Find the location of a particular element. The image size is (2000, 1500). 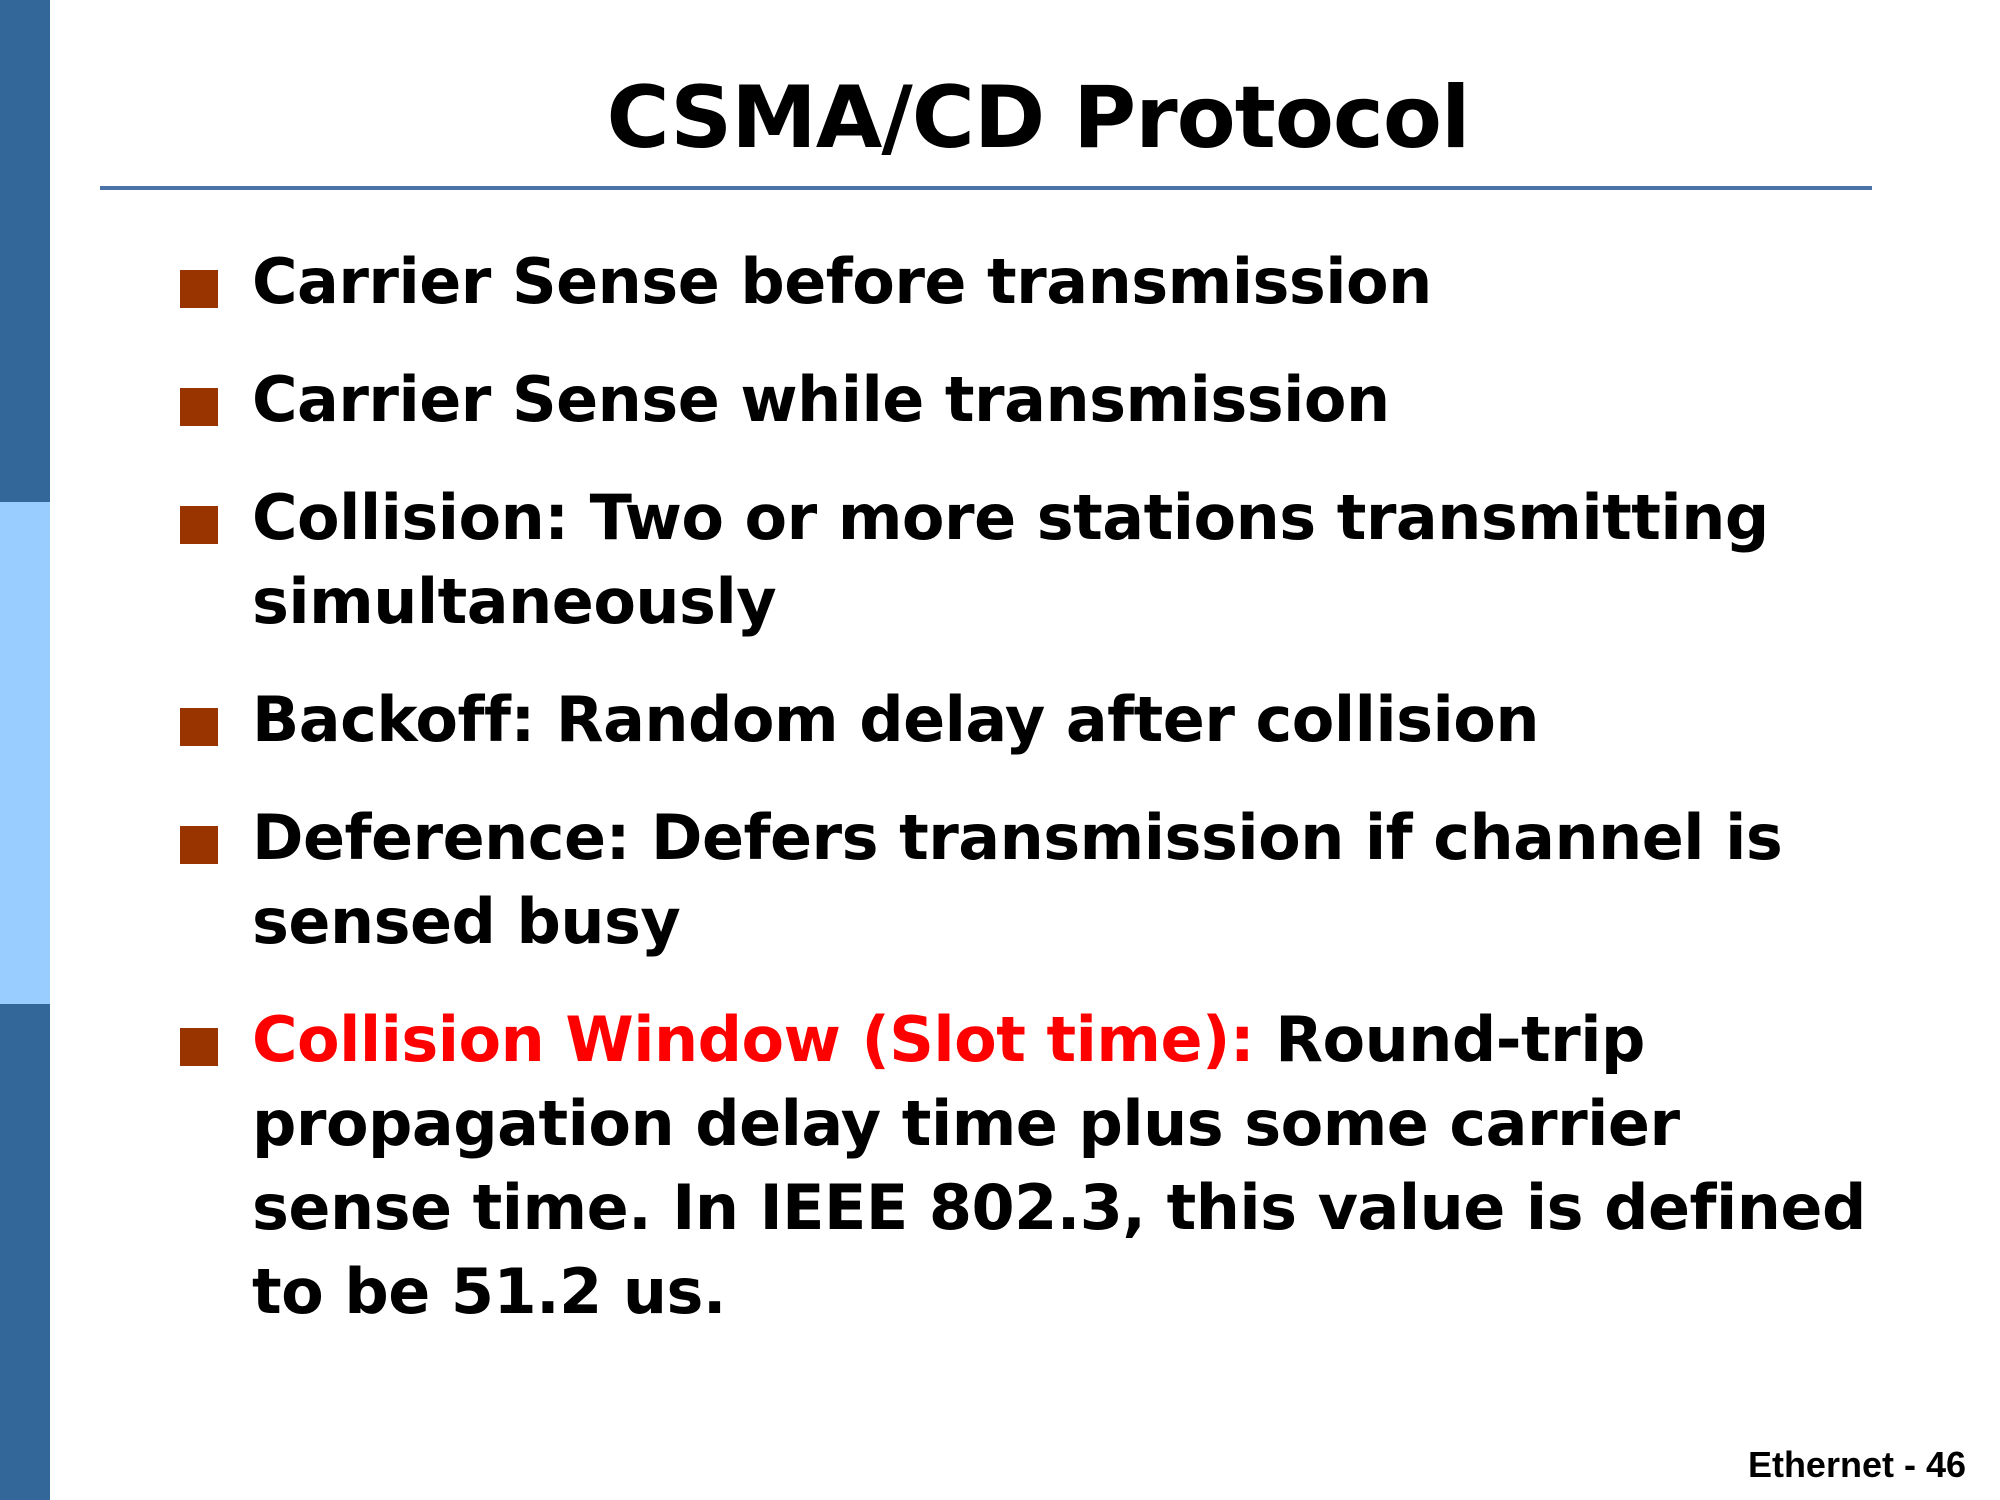

side-bar-top-segment is located at coordinates (25, 251).